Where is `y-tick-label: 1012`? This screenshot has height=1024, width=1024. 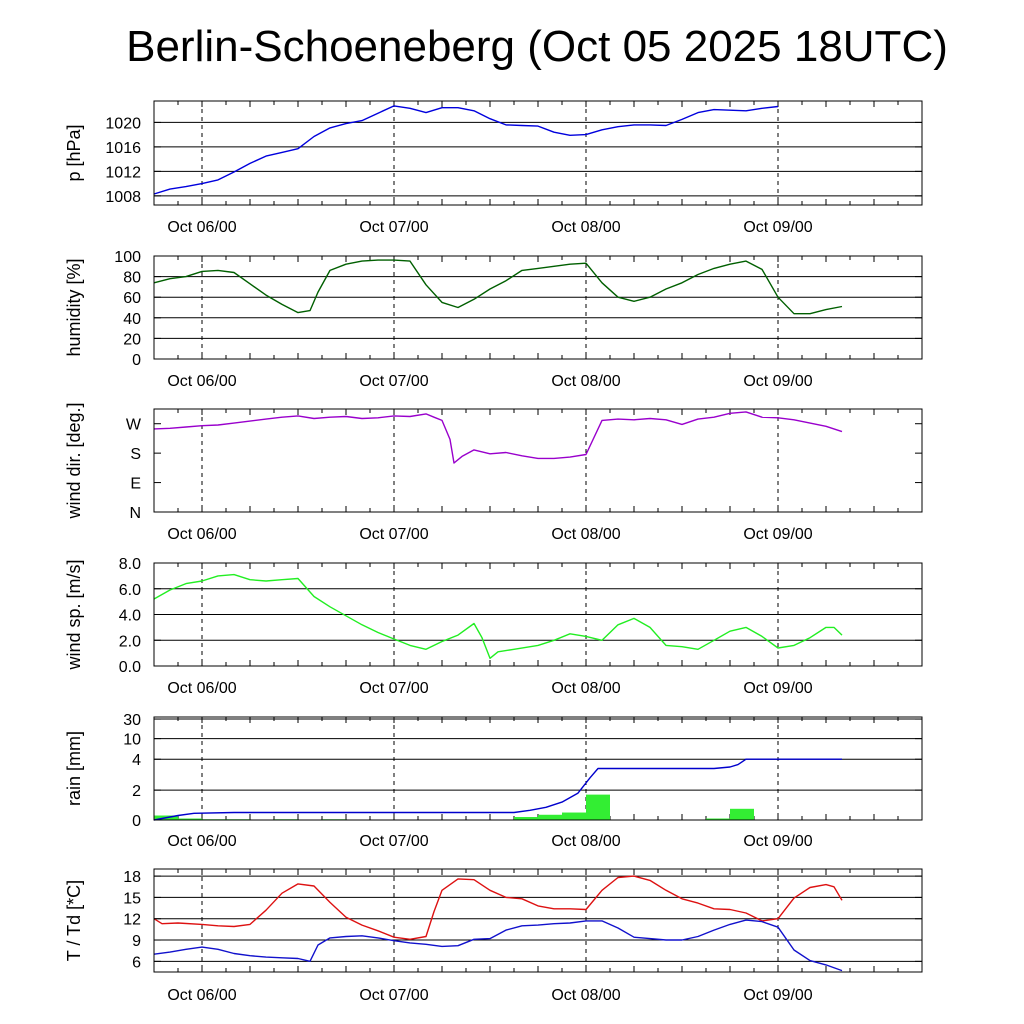 y-tick-label: 1012 is located at coordinates (123, 172).